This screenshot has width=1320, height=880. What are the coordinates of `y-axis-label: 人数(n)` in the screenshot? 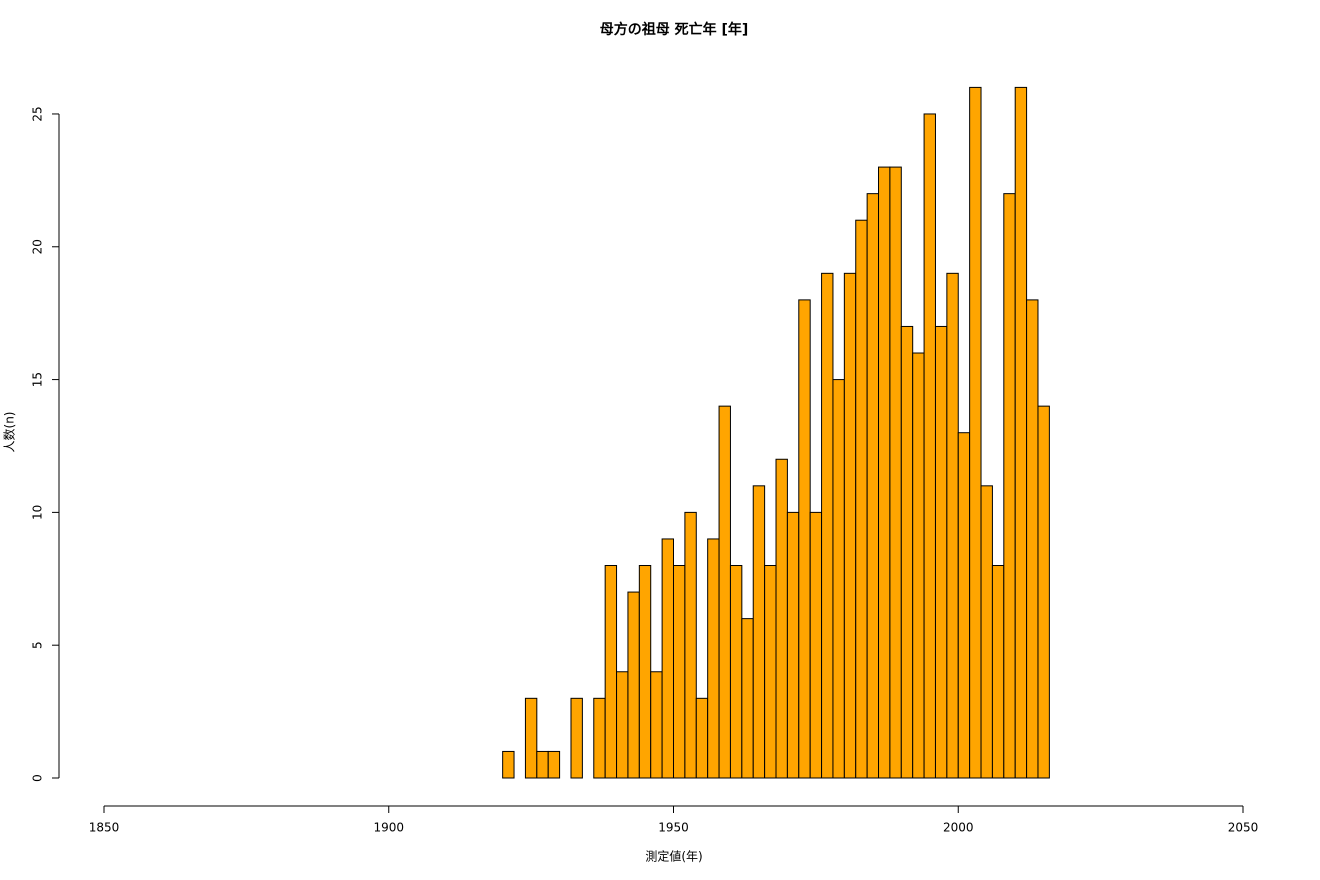 It's located at (9, 432).